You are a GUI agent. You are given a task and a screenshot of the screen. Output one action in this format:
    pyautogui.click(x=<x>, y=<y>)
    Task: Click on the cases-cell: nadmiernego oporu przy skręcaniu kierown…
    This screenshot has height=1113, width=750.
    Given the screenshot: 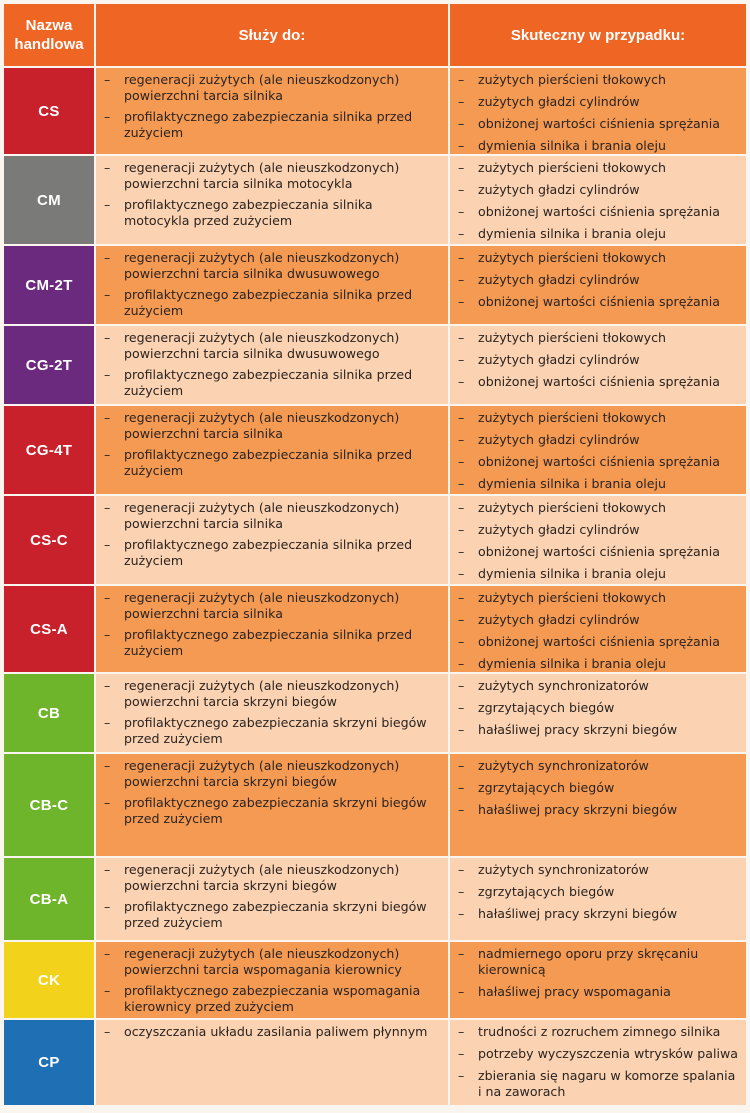 What is the action you would take?
    pyautogui.click(x=598, y=980)
    